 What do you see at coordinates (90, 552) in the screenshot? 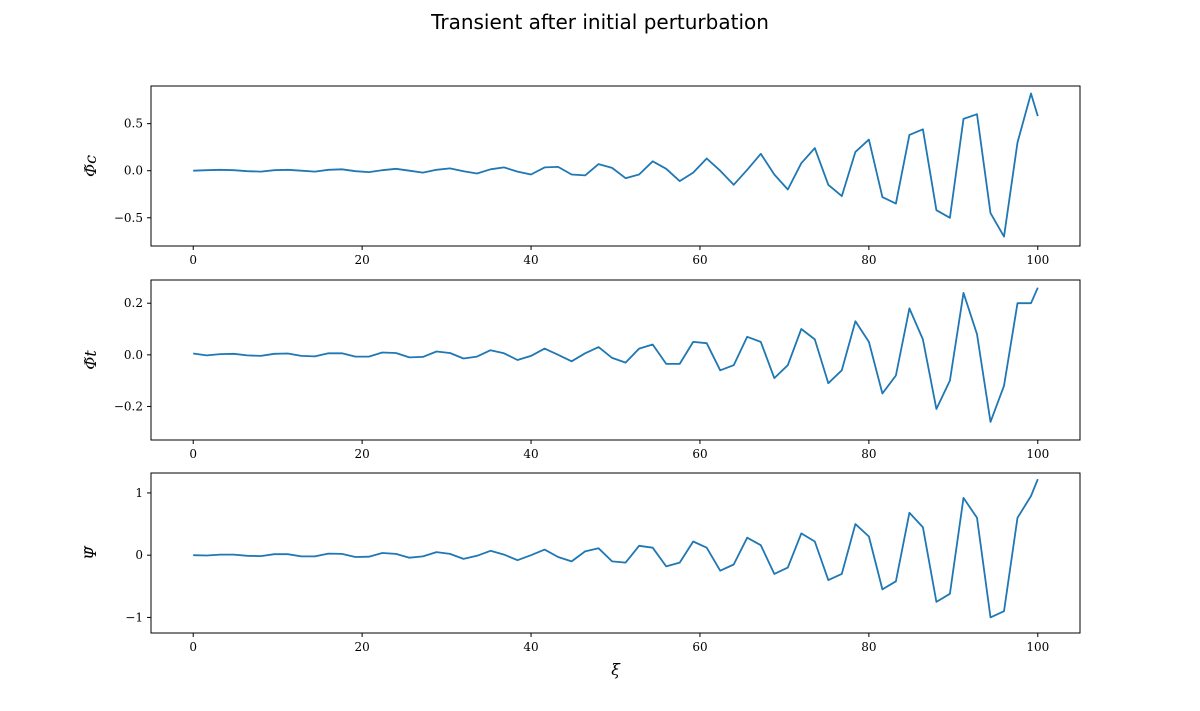
I see `y-axis-label: Ψ̃` at bounding box center [90, 552].